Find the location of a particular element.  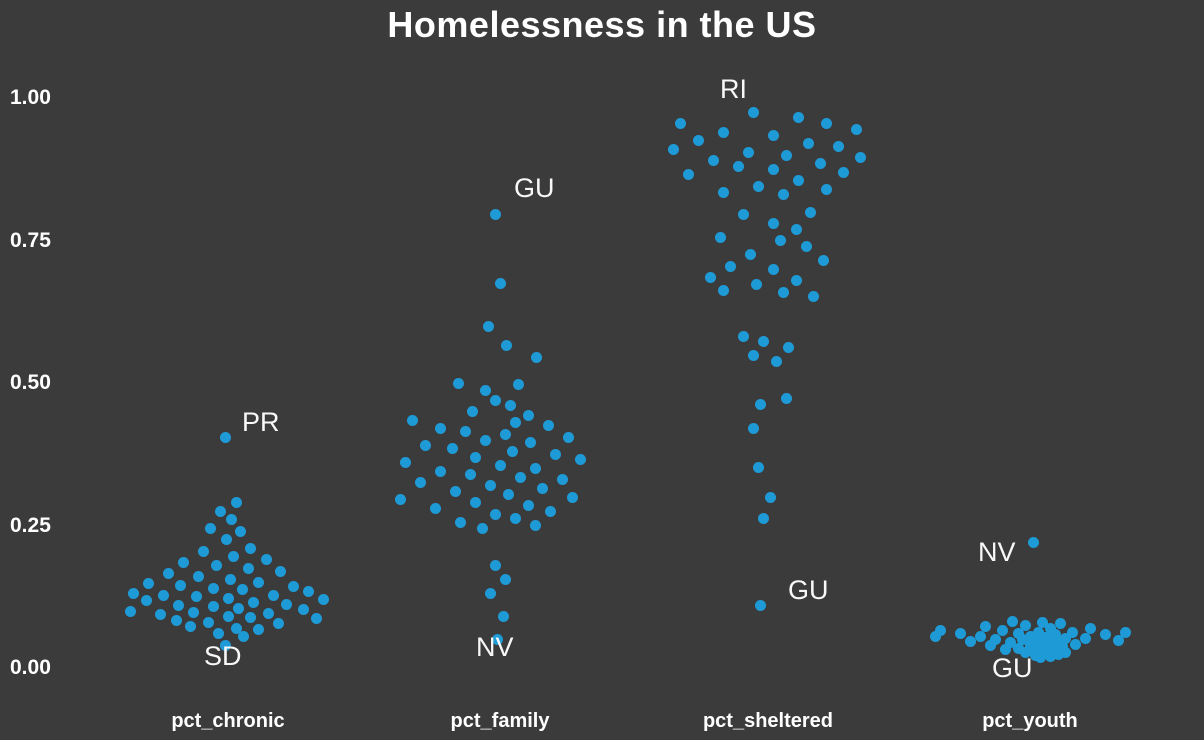

point-annotation: RI is located at coordinates (733, 89).